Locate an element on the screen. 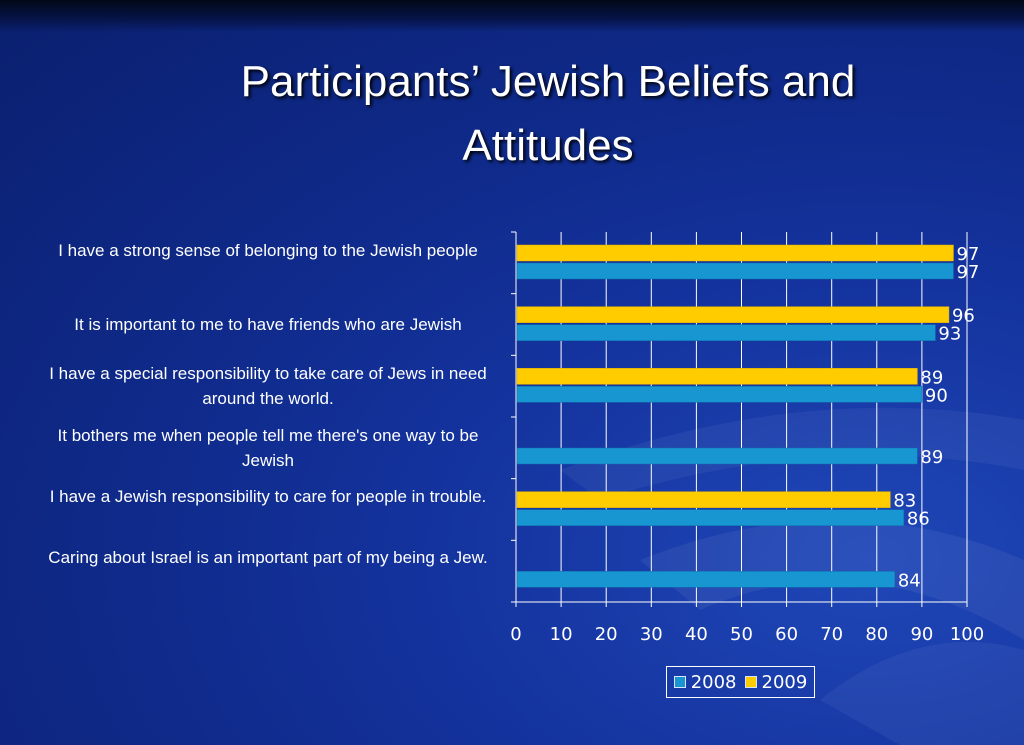  data-label-2008-1: 93 is located at coordinates (949, 334).